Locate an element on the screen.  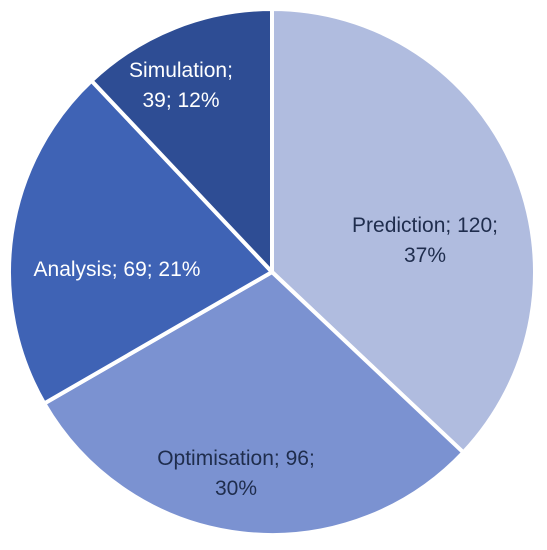
data-label-line: Analysis; 69; 21% is located at coordinates (117, 269).